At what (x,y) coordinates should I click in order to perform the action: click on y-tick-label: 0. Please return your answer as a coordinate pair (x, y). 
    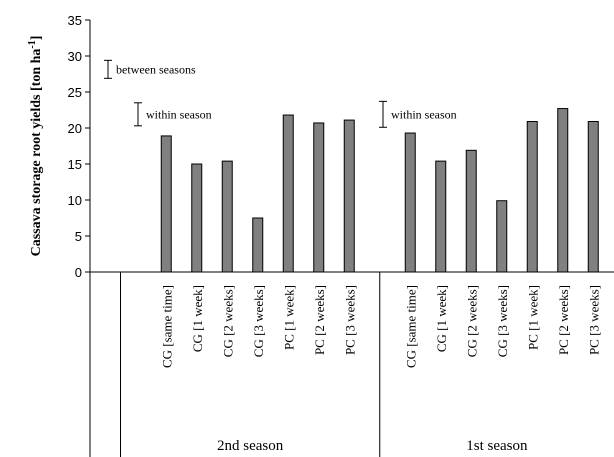
    Looking at the image, I should click on (78, 272).